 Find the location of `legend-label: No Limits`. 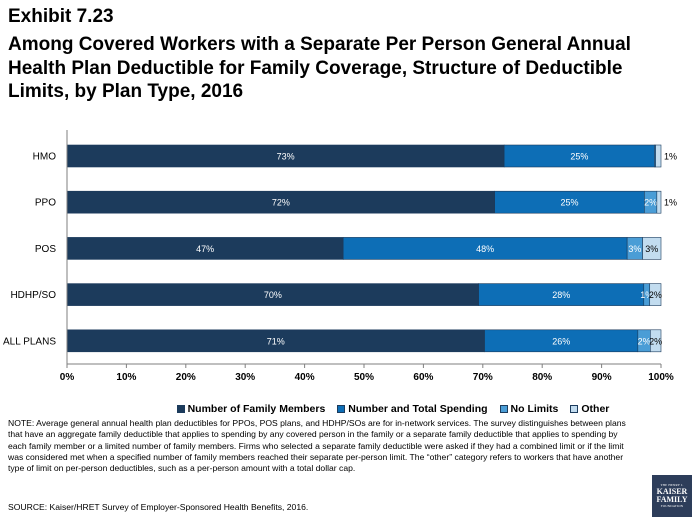

legend-label: No Limits is located at coordinates (534, 409).